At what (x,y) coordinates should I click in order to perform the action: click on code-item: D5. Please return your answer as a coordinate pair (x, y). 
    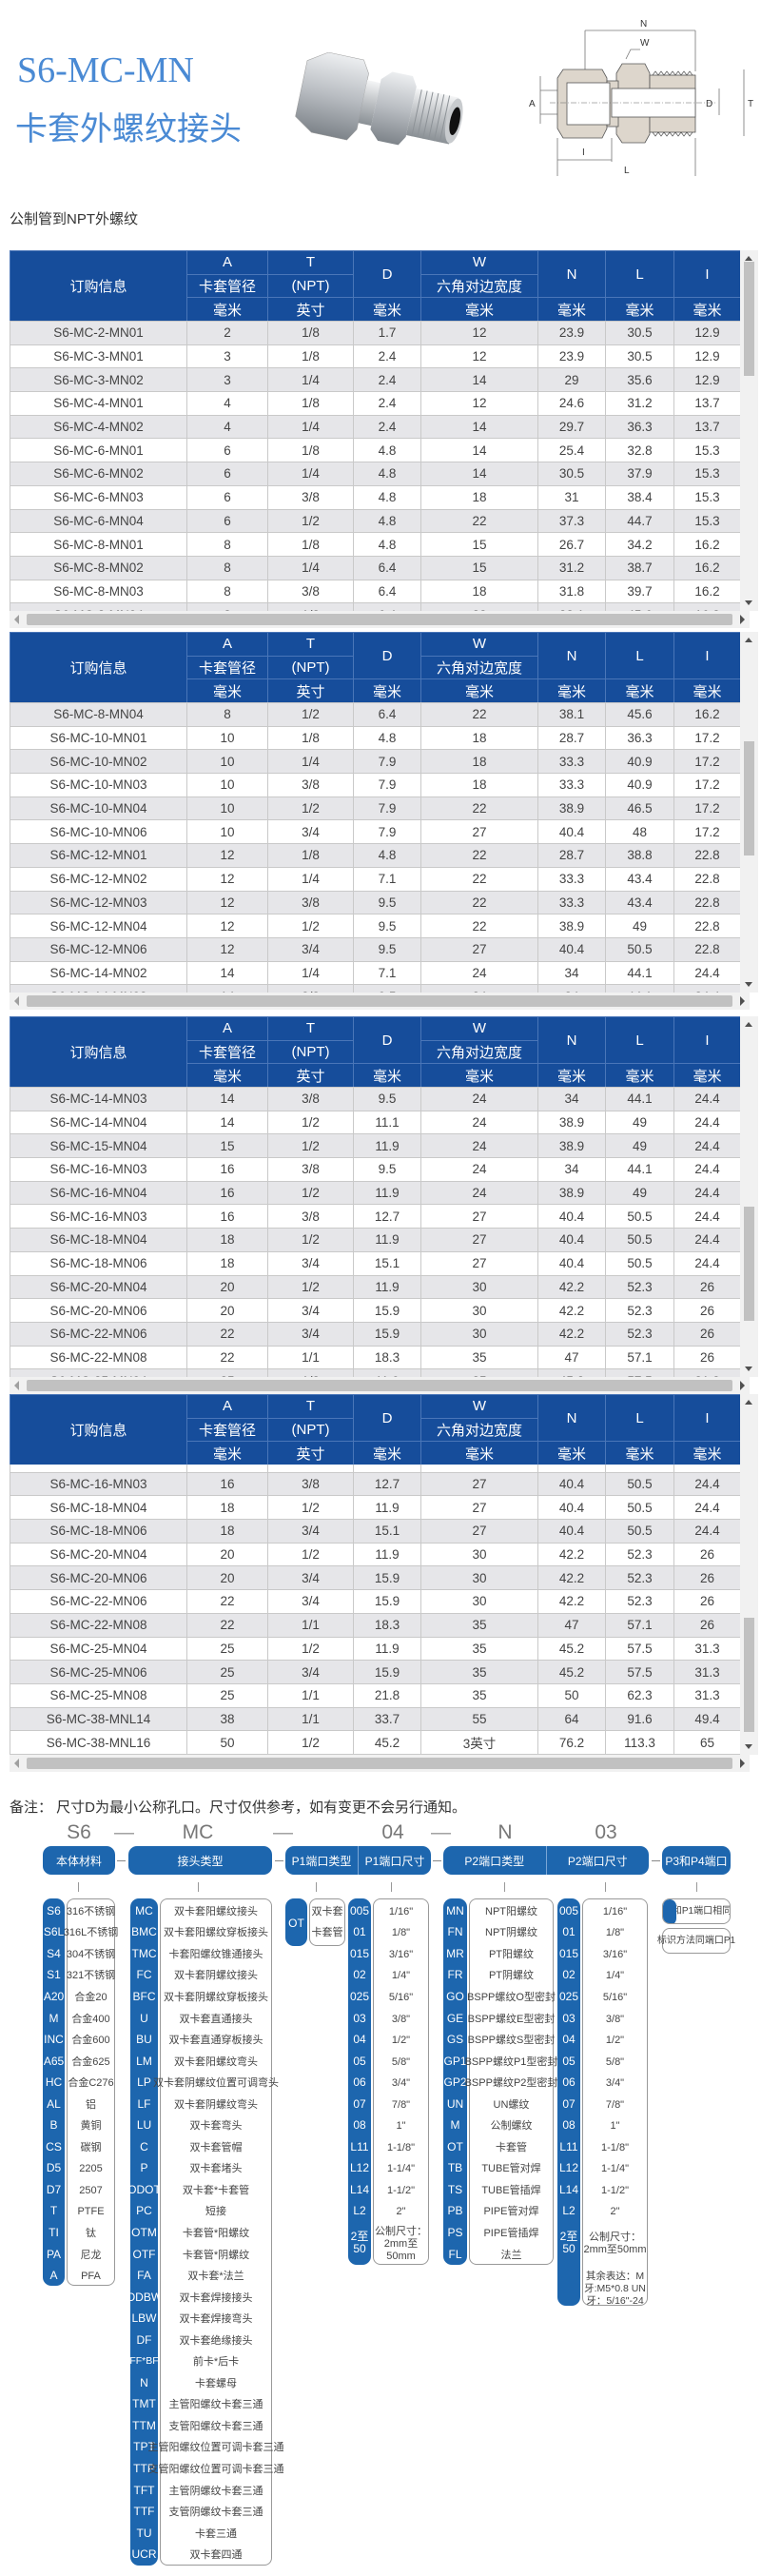
    Looking at the image, I should click on (54, 2168).